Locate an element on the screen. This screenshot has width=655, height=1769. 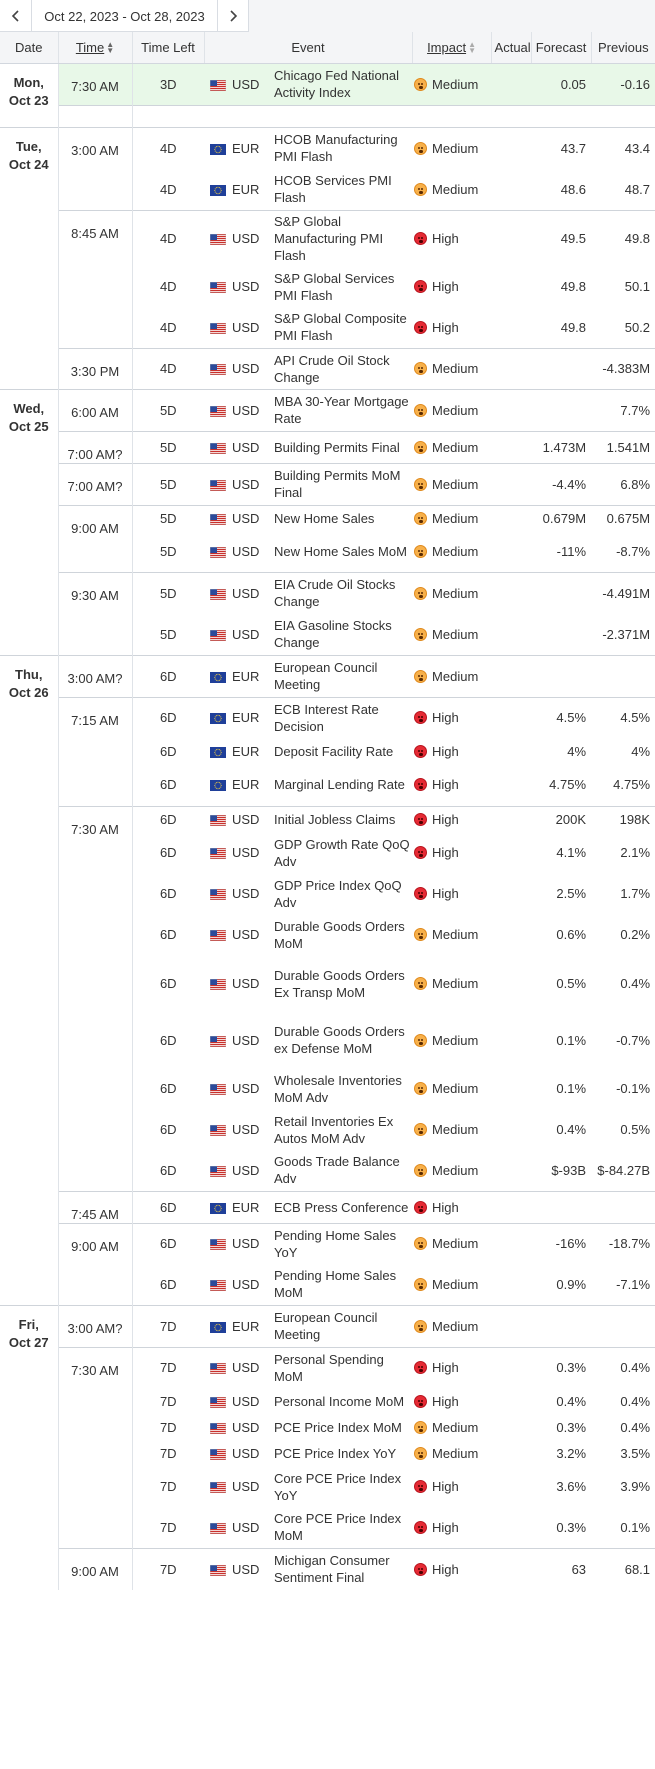
date-range-label: Oct 22, 2023 - Oct 28, 2023 is located at coordinates (124, 16).